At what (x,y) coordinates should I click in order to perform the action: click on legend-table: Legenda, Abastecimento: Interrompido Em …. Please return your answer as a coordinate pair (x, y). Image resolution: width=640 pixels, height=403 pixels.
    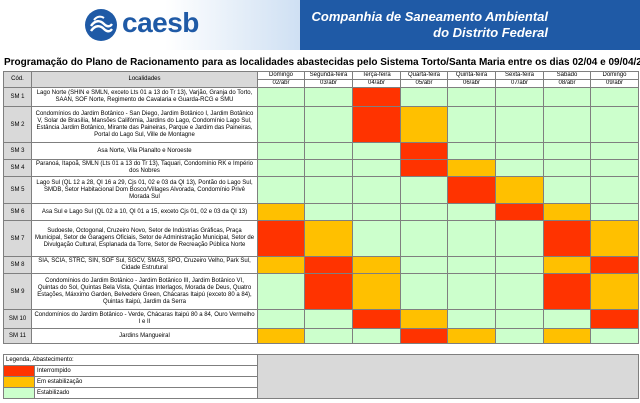
    Looking at the image, I should click on (321, 376).